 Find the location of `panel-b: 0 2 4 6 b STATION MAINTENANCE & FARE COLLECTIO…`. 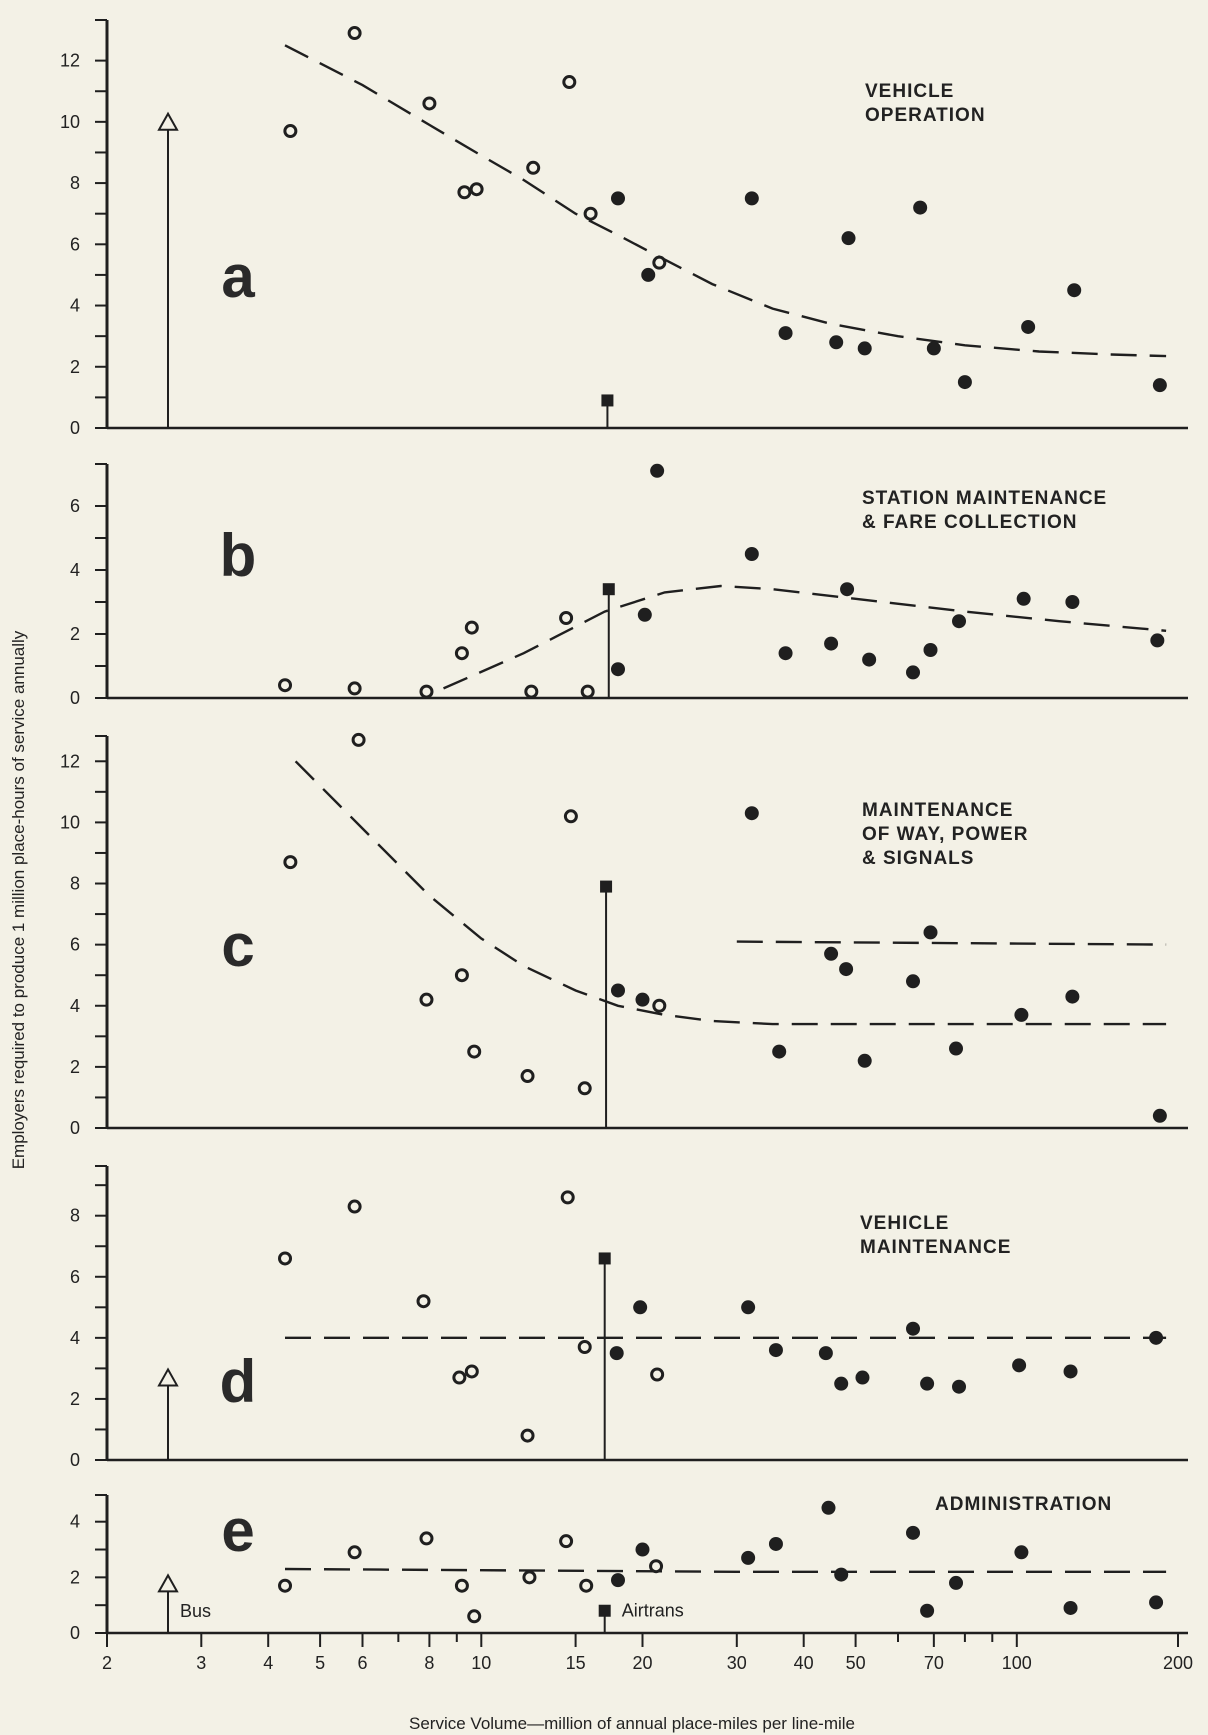

panel-b: 0 2 4 6 b STATION MAINTENANCE & FARE COLLECTIO… is located at coordinates (629, 585).